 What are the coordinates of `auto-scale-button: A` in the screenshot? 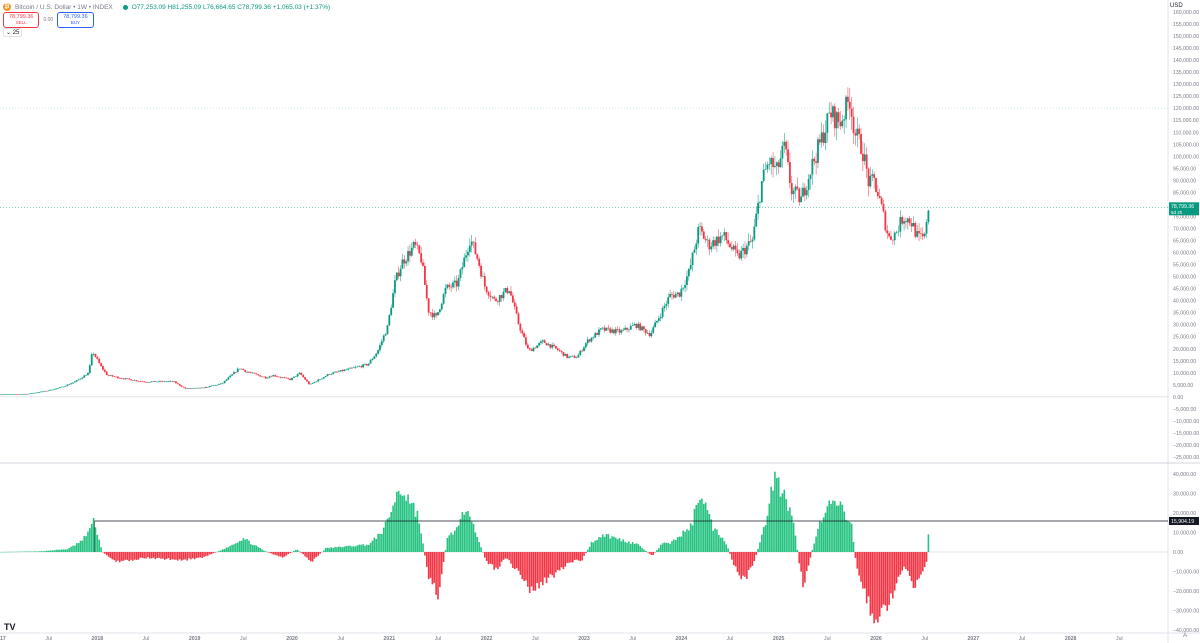 It's located at (1185, 636).